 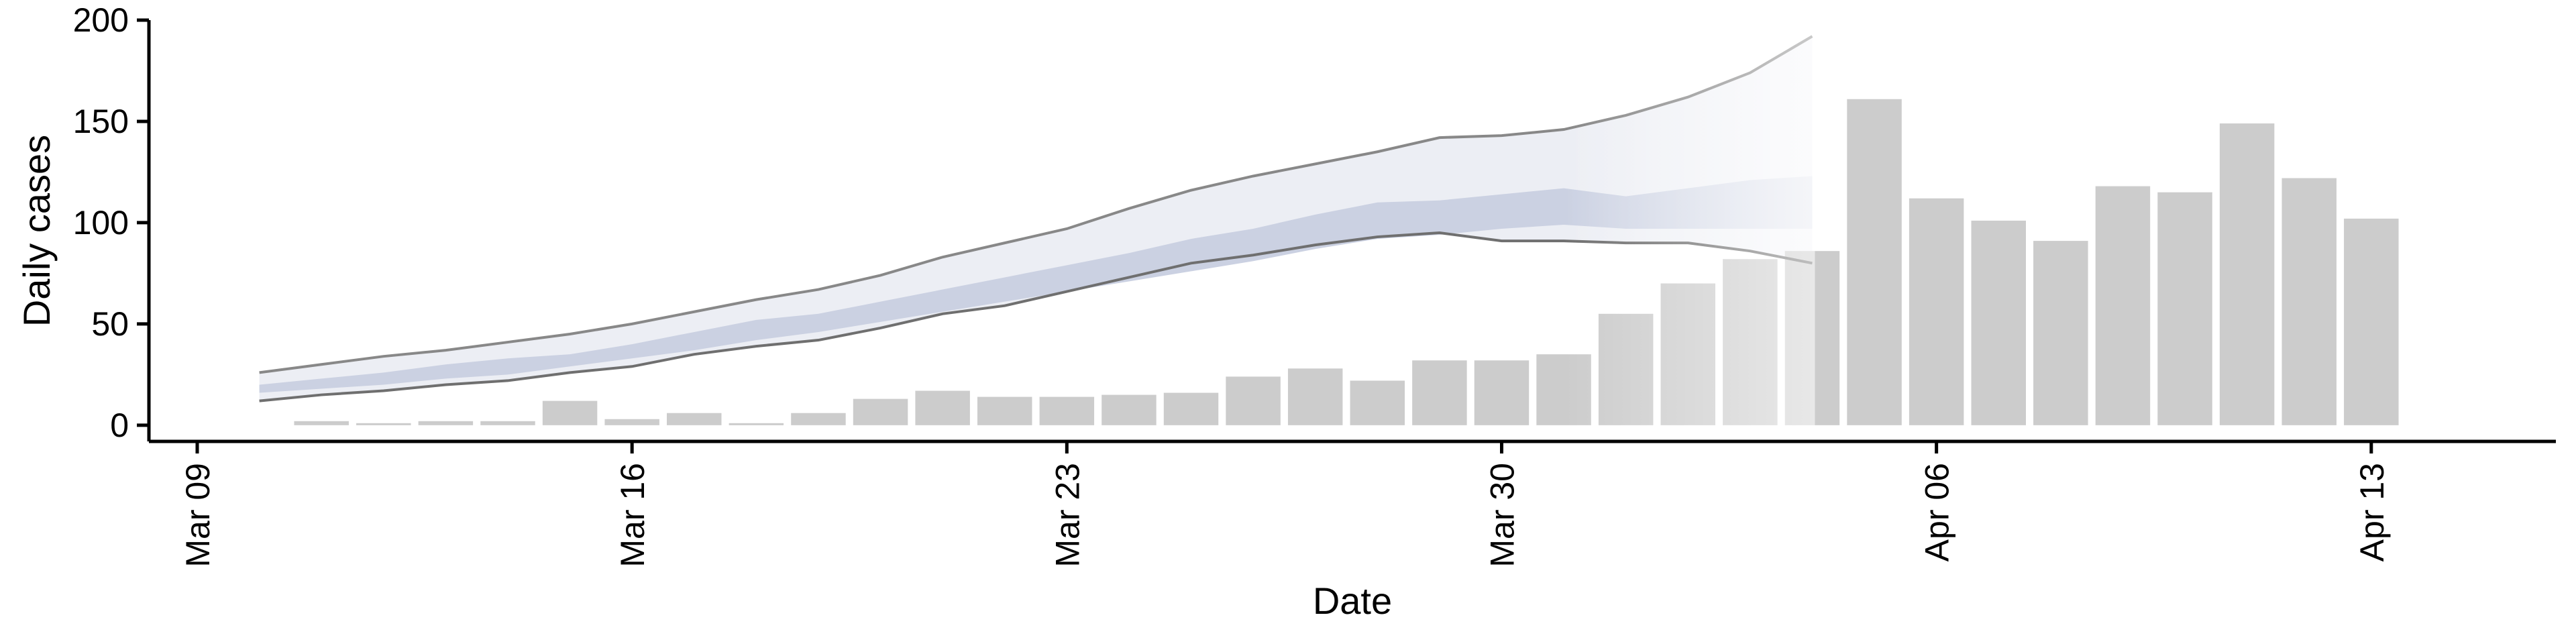 I want to click on y-axis-ticks: 0 50 100 150 200, so click(x=111, y=222).